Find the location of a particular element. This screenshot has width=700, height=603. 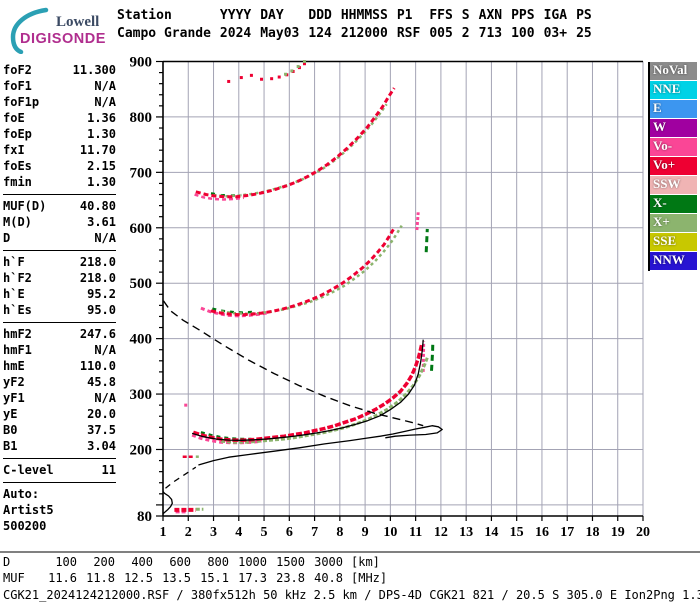

param-label: yE is located at coordinates (10, 414).